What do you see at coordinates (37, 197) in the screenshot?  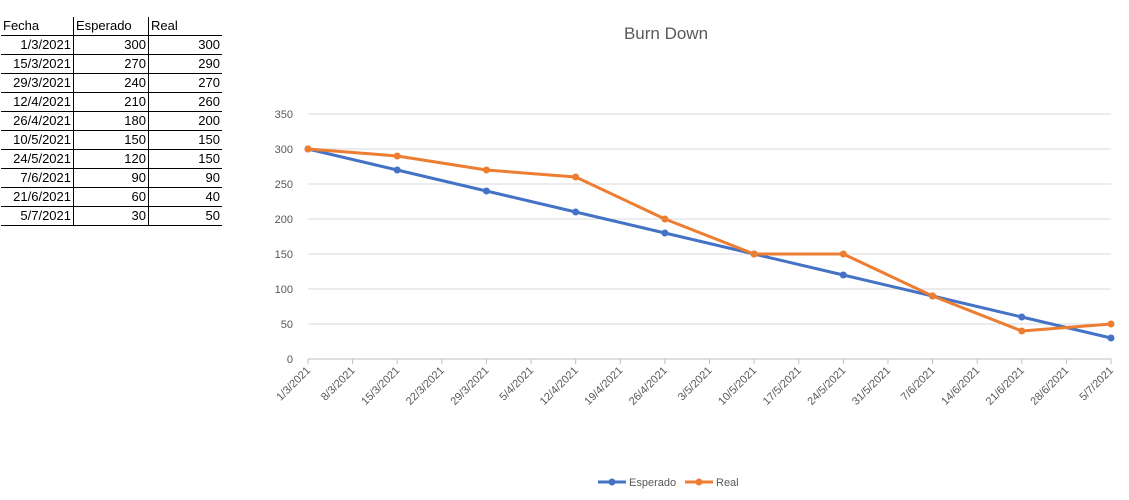 I see `cell-fecha: 21/6/2021` at bounding box center [37, 197].